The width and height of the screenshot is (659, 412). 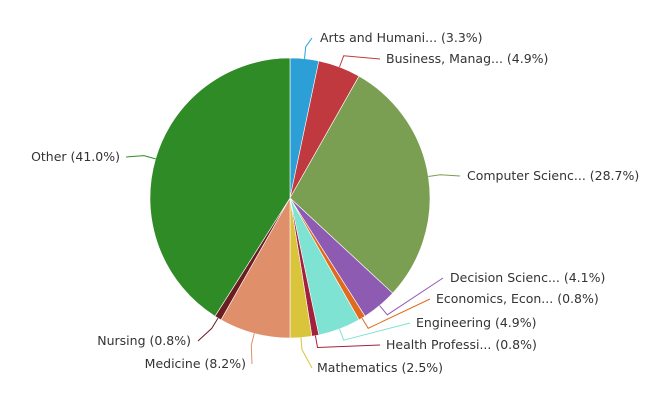 I want to click on pie-slice, so click(x=220, y=187).